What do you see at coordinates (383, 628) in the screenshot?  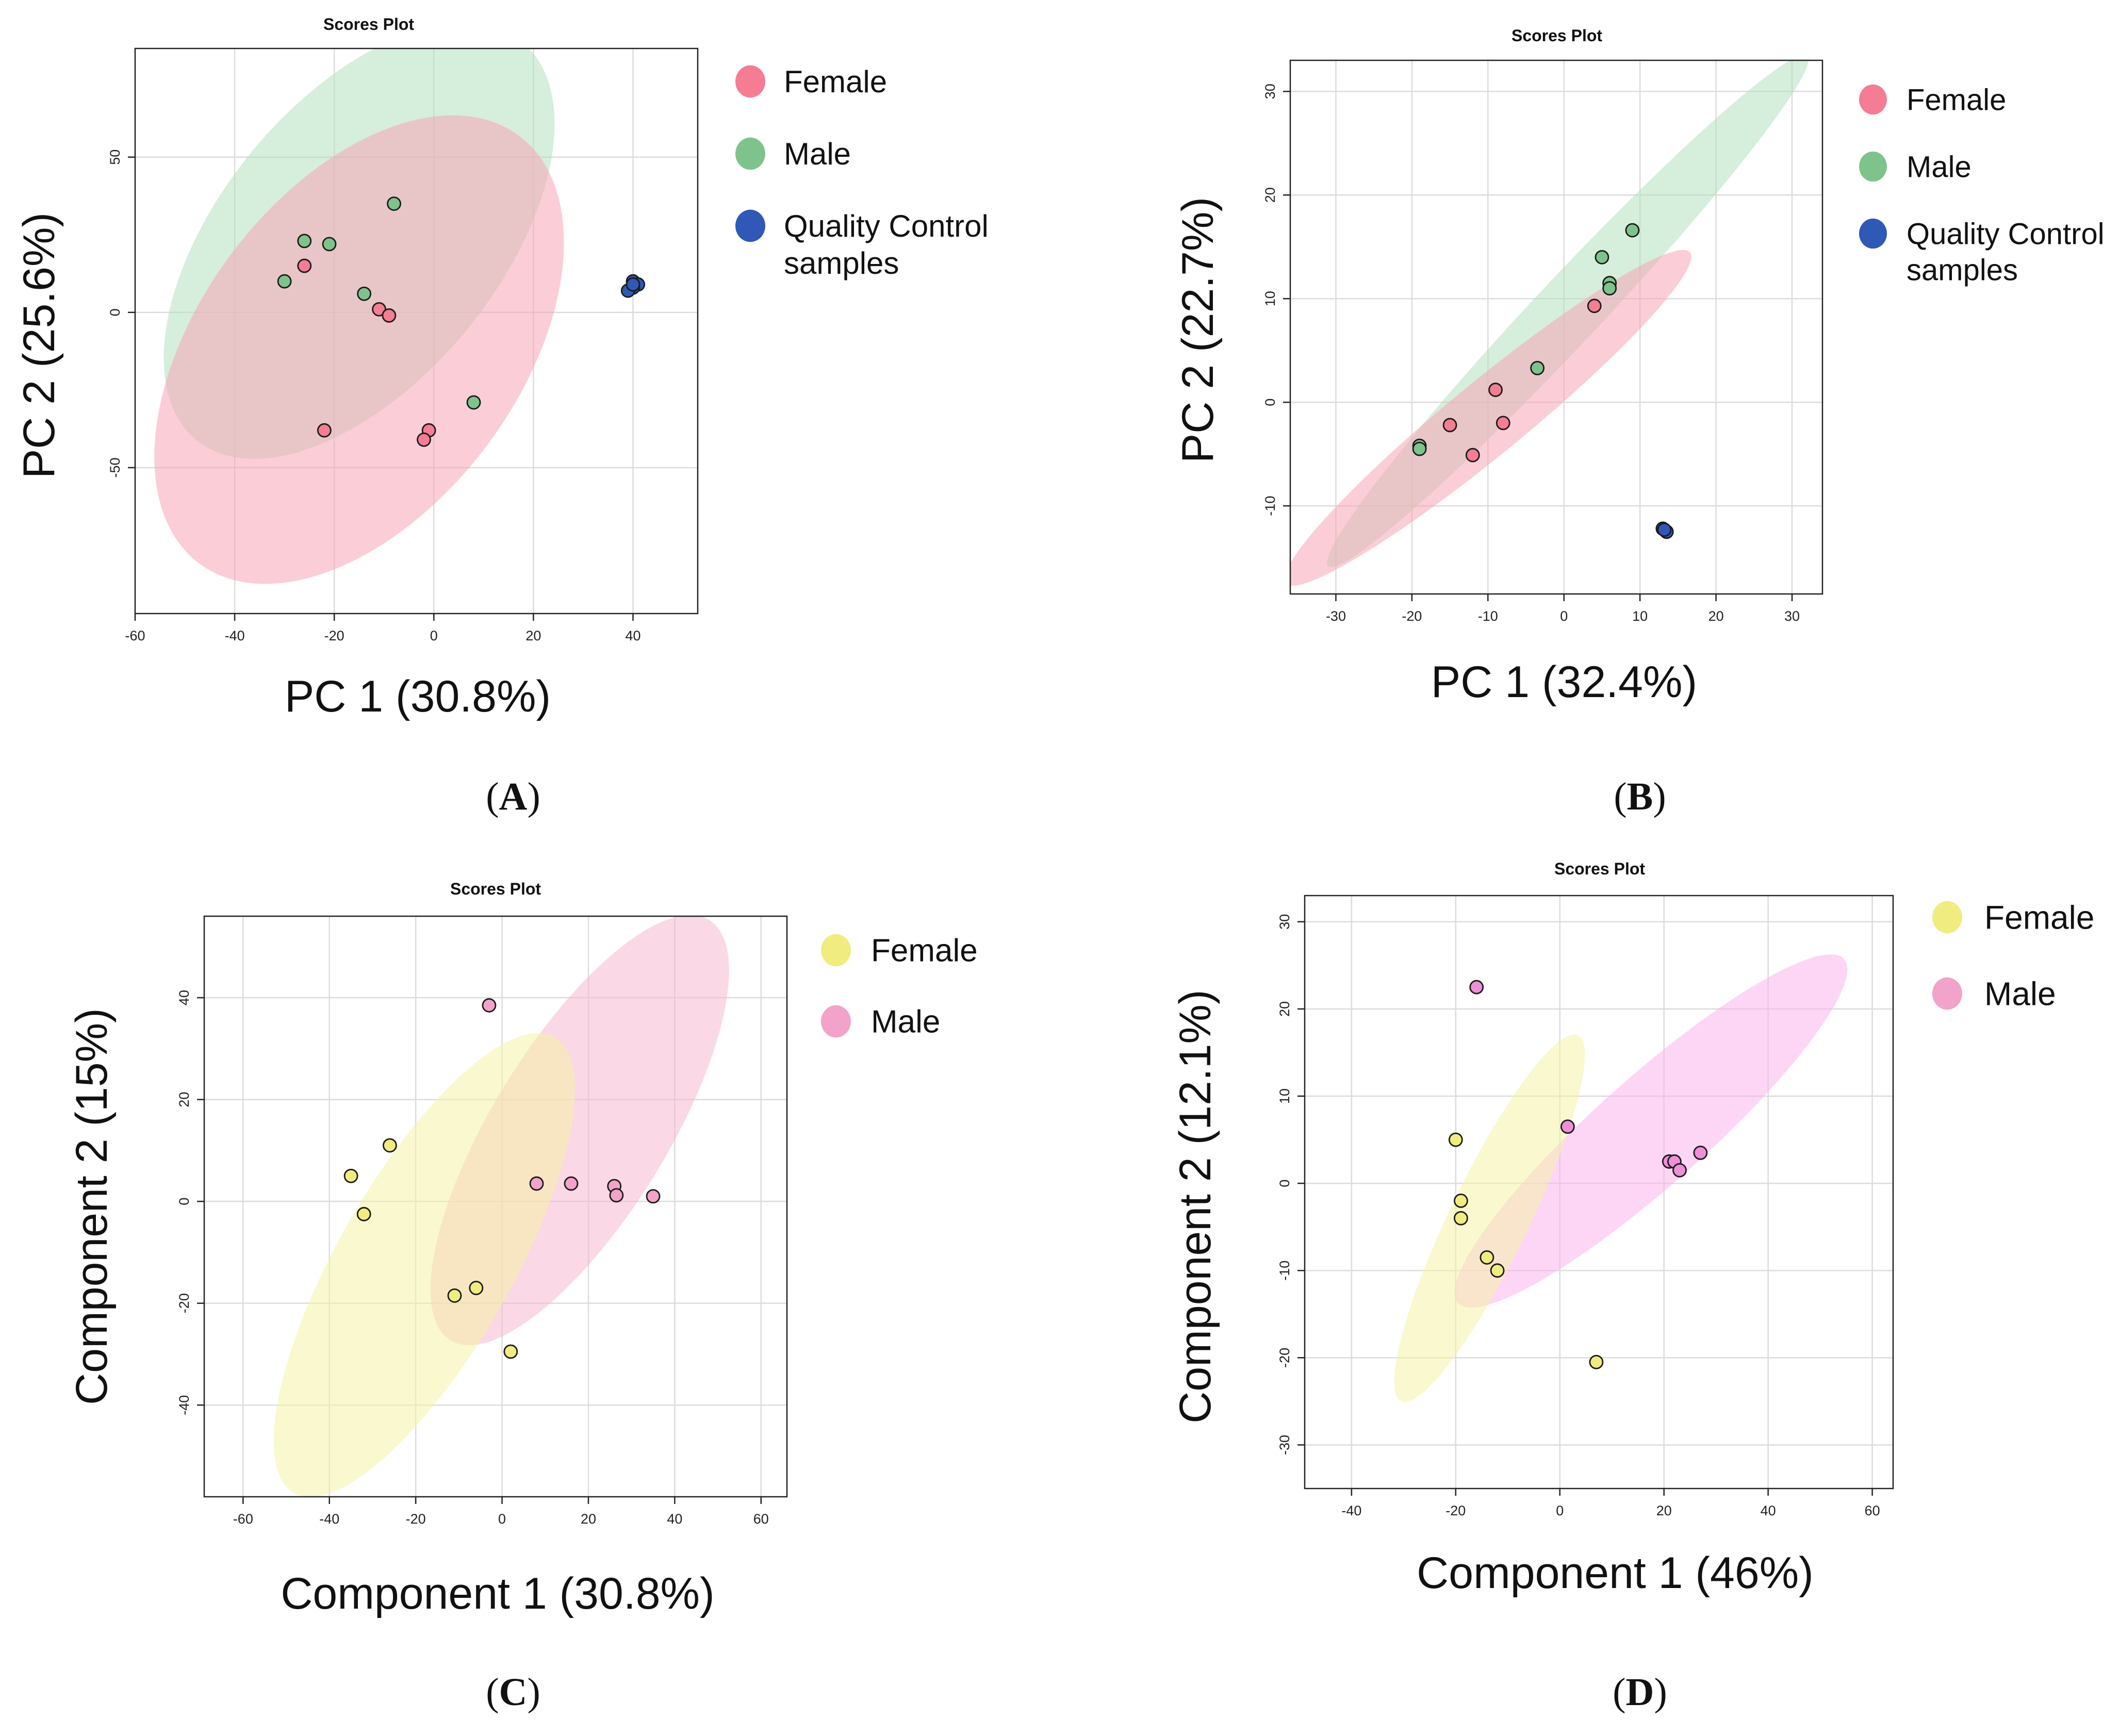 I see `x-axis: -60 -40 -20 0 20 40` at bounding box center [383, 628].